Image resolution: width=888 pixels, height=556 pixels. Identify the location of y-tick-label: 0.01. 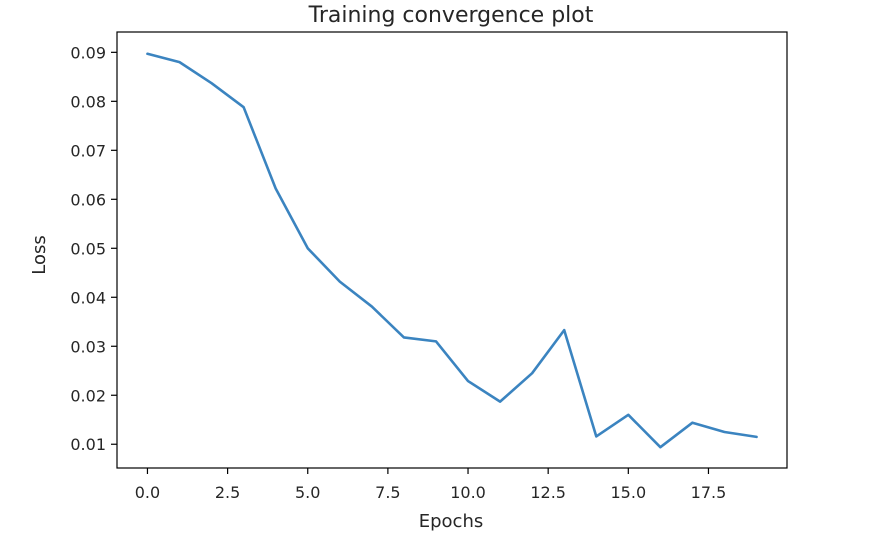
(88, 444).